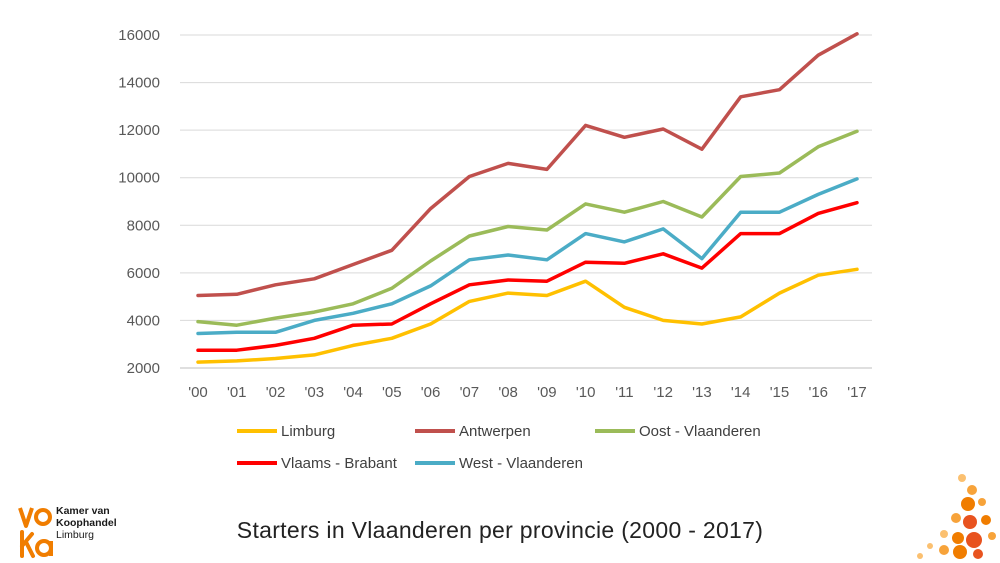 This screenshot has width=1000, height=563. I want to click on x-tick-label: '10, so click(586, 392).